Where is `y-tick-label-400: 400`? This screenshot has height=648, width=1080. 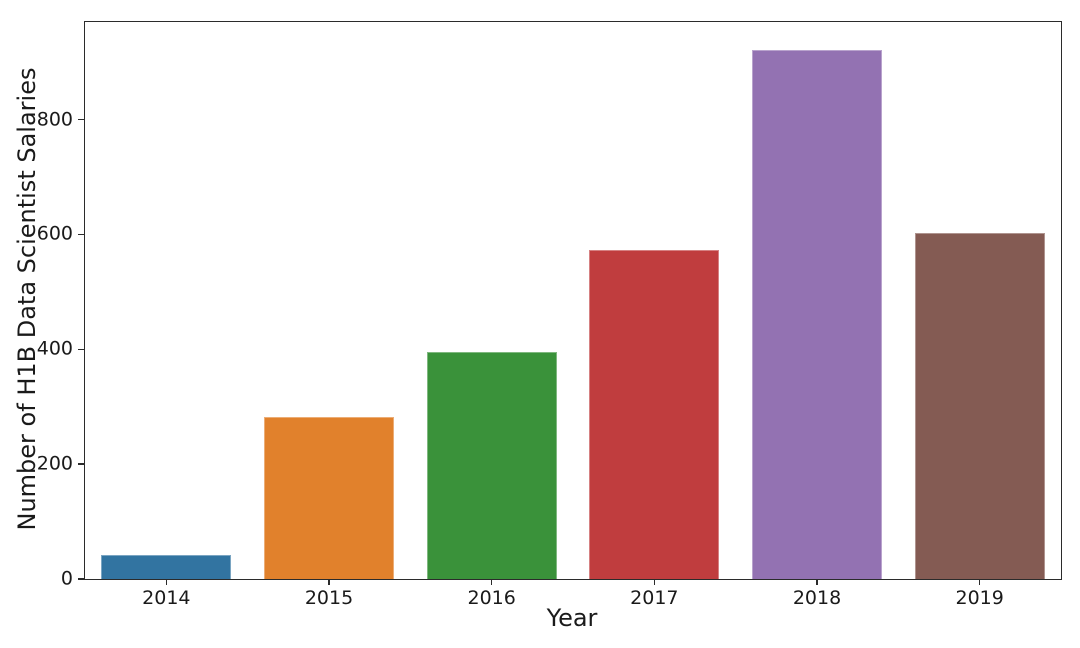
y-tick-label-400: 400 is located at coordinates (54, 348).